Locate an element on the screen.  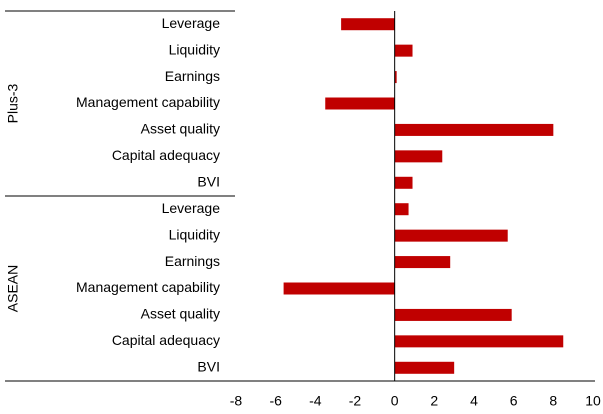
x-tick-label: 4 is located at coordinates (474, 401).